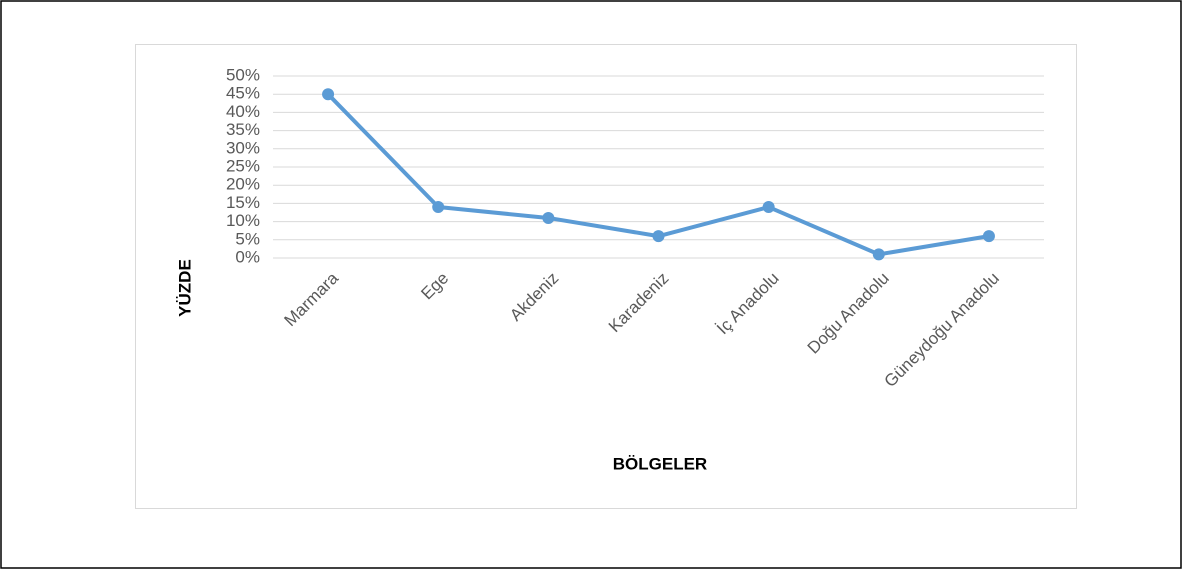  What do you see at coordinates (243, 220) in the screenshot?
I see `y-tick-label: 10%` at bounding box center [243, 220].